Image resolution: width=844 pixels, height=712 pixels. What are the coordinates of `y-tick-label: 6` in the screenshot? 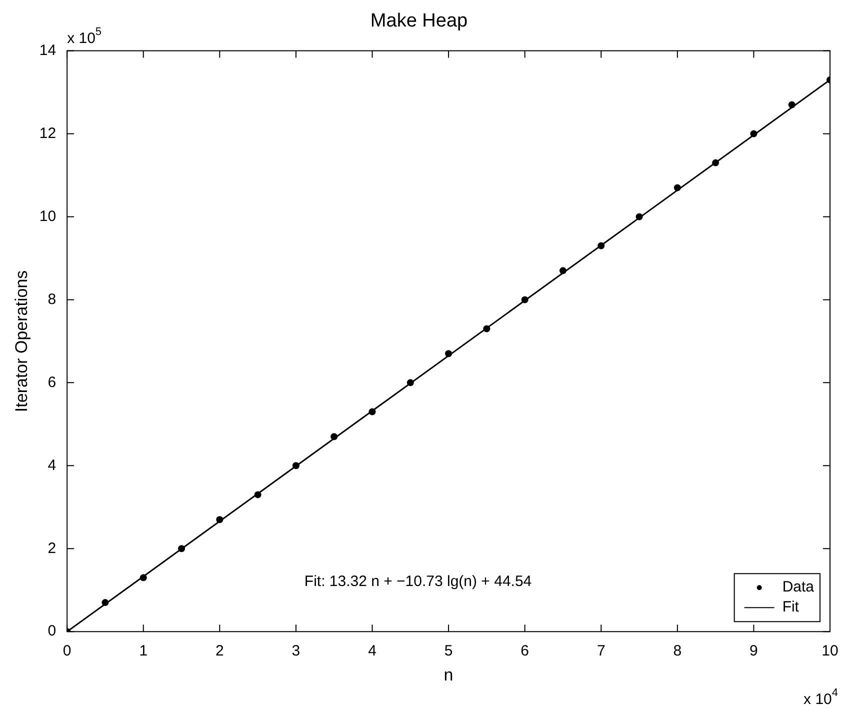 It's located at (52, 382).